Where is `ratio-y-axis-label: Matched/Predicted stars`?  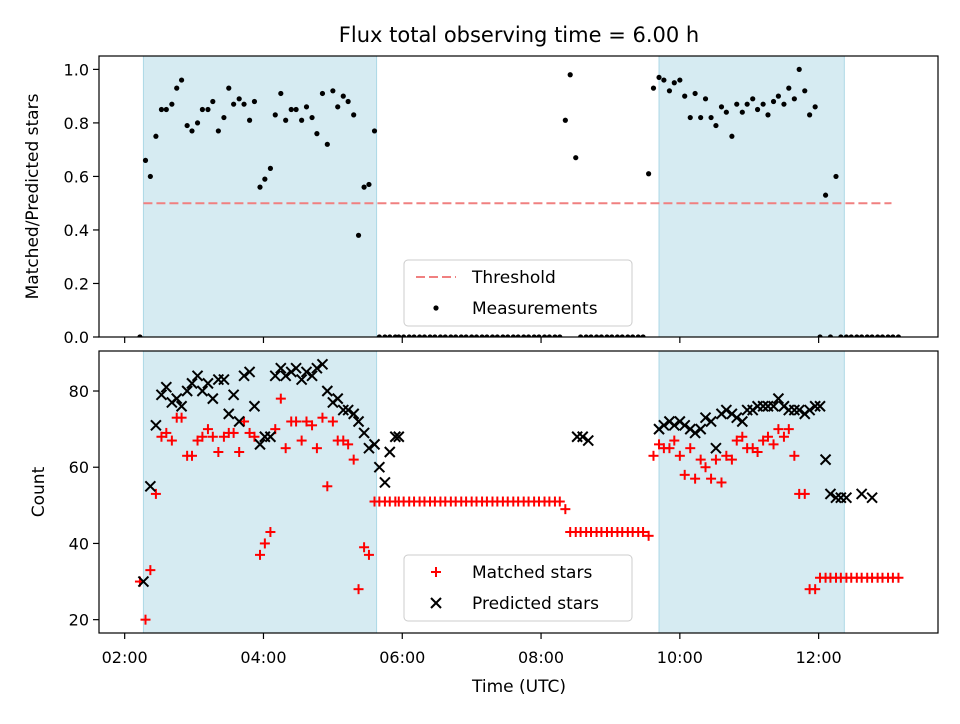
ratio-y-axis-label: Matched/Predicted stars is located at coordinates (33, 196).